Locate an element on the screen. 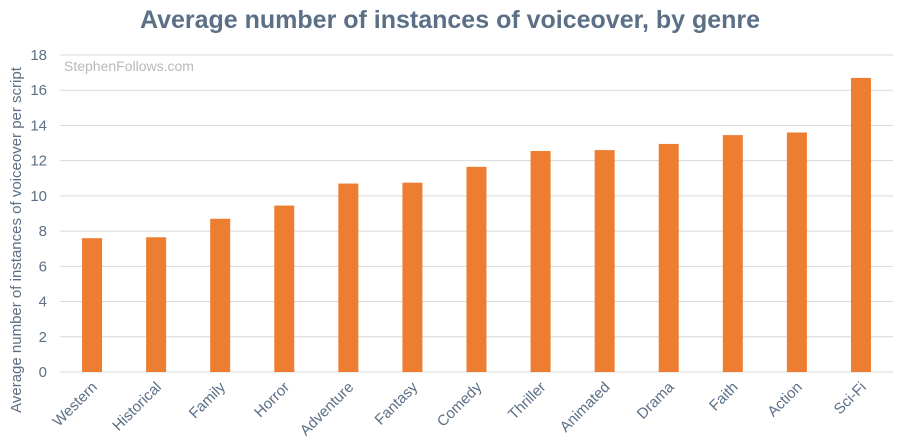 The image size is (900, 447). bar-drama is located at coordinates (668, 257).